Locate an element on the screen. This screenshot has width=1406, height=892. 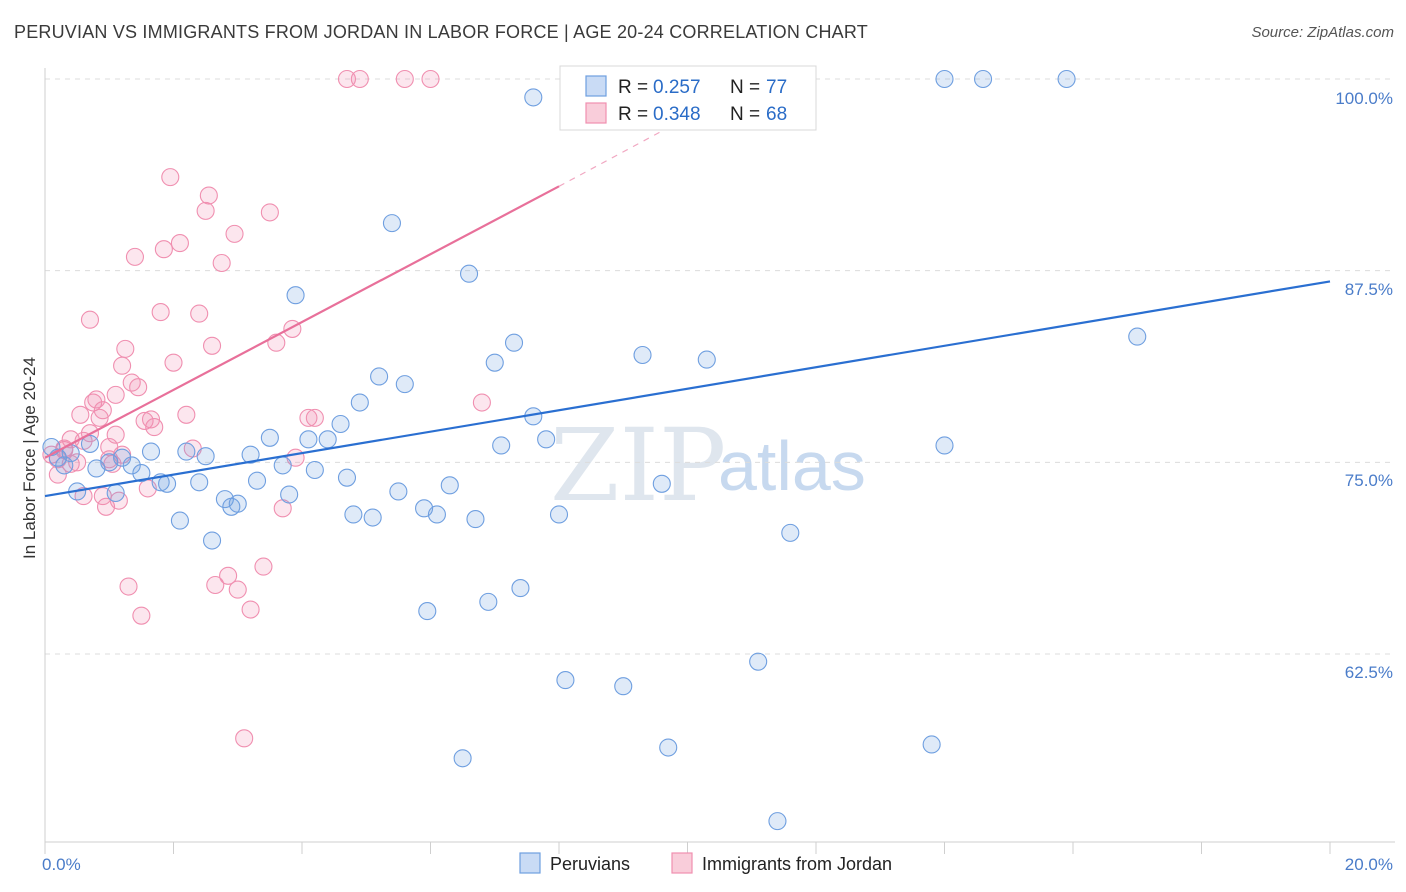
legend-r-label-jordan: R = is located at coordinates (633, 114).